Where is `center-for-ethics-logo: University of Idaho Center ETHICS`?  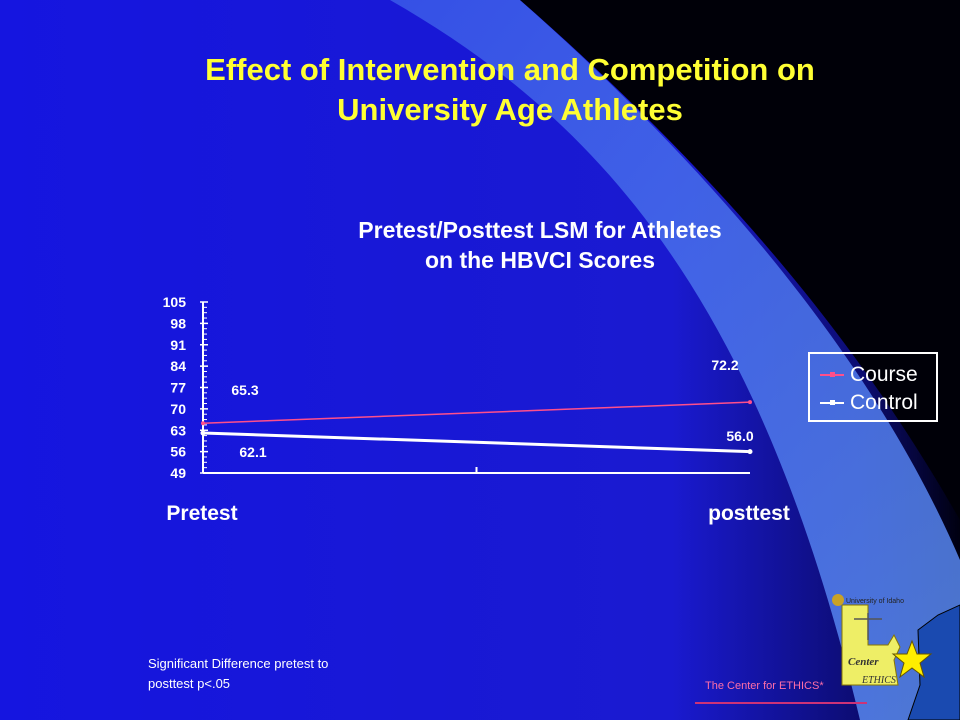 center-for-ethics-logo: University of Idaho Center ETHICS is located at coordinates (896, 657).